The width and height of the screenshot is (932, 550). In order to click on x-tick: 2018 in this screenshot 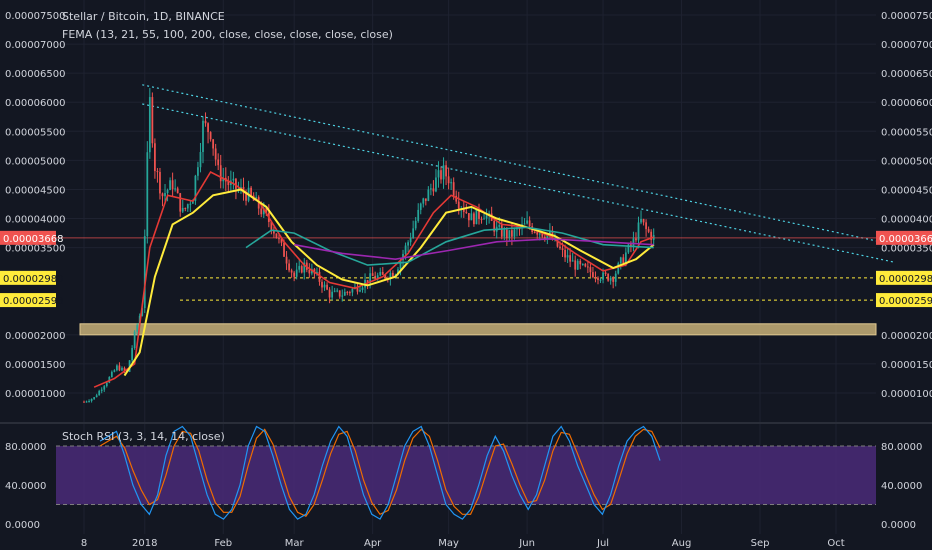, I will do `click(144, 543)`.